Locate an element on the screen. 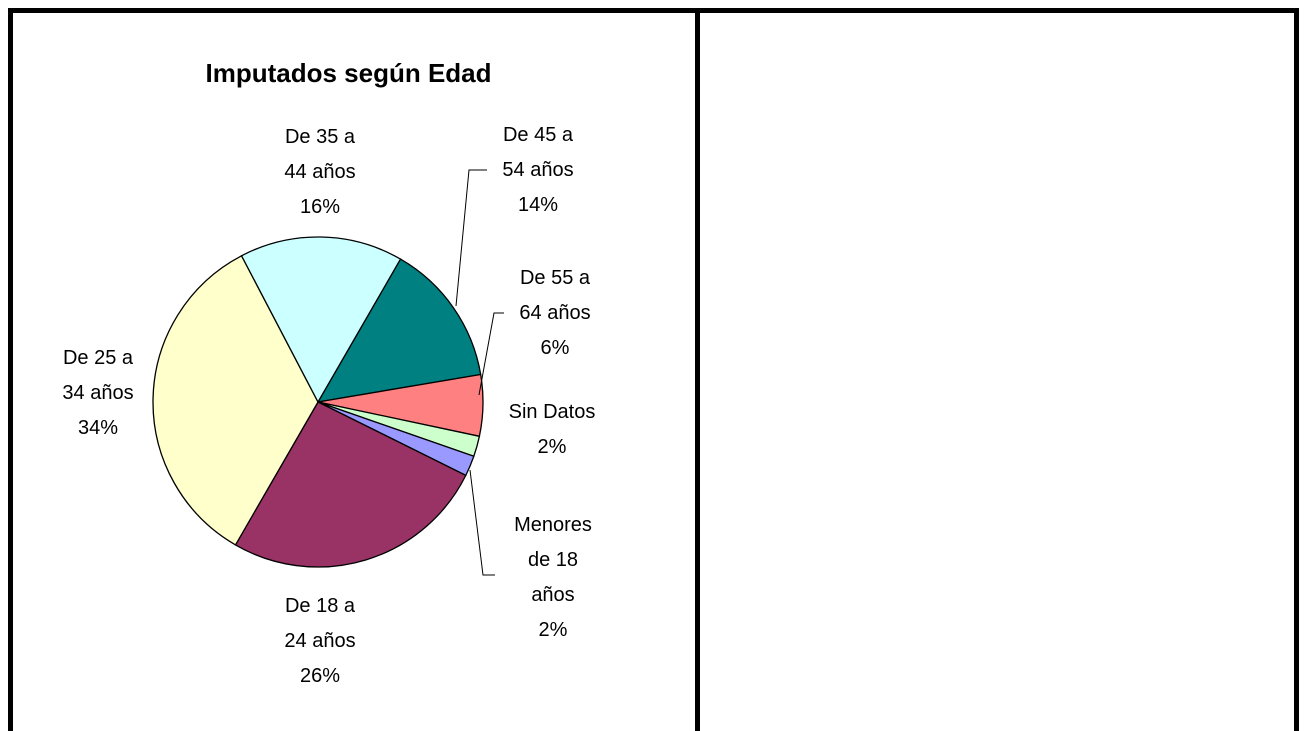 The width and height of the screenshot is (1307, 731). frame-top is located at coordinates (653, 10).